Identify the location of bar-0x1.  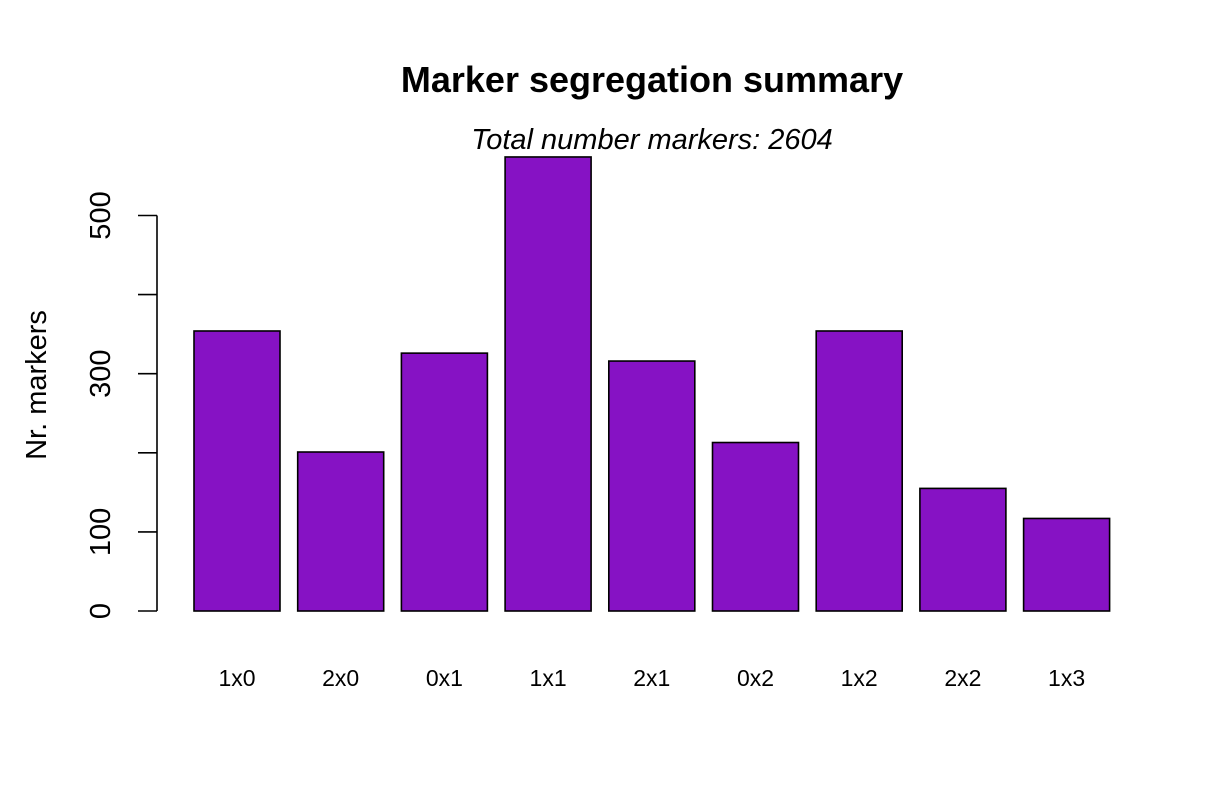
(444, 482).